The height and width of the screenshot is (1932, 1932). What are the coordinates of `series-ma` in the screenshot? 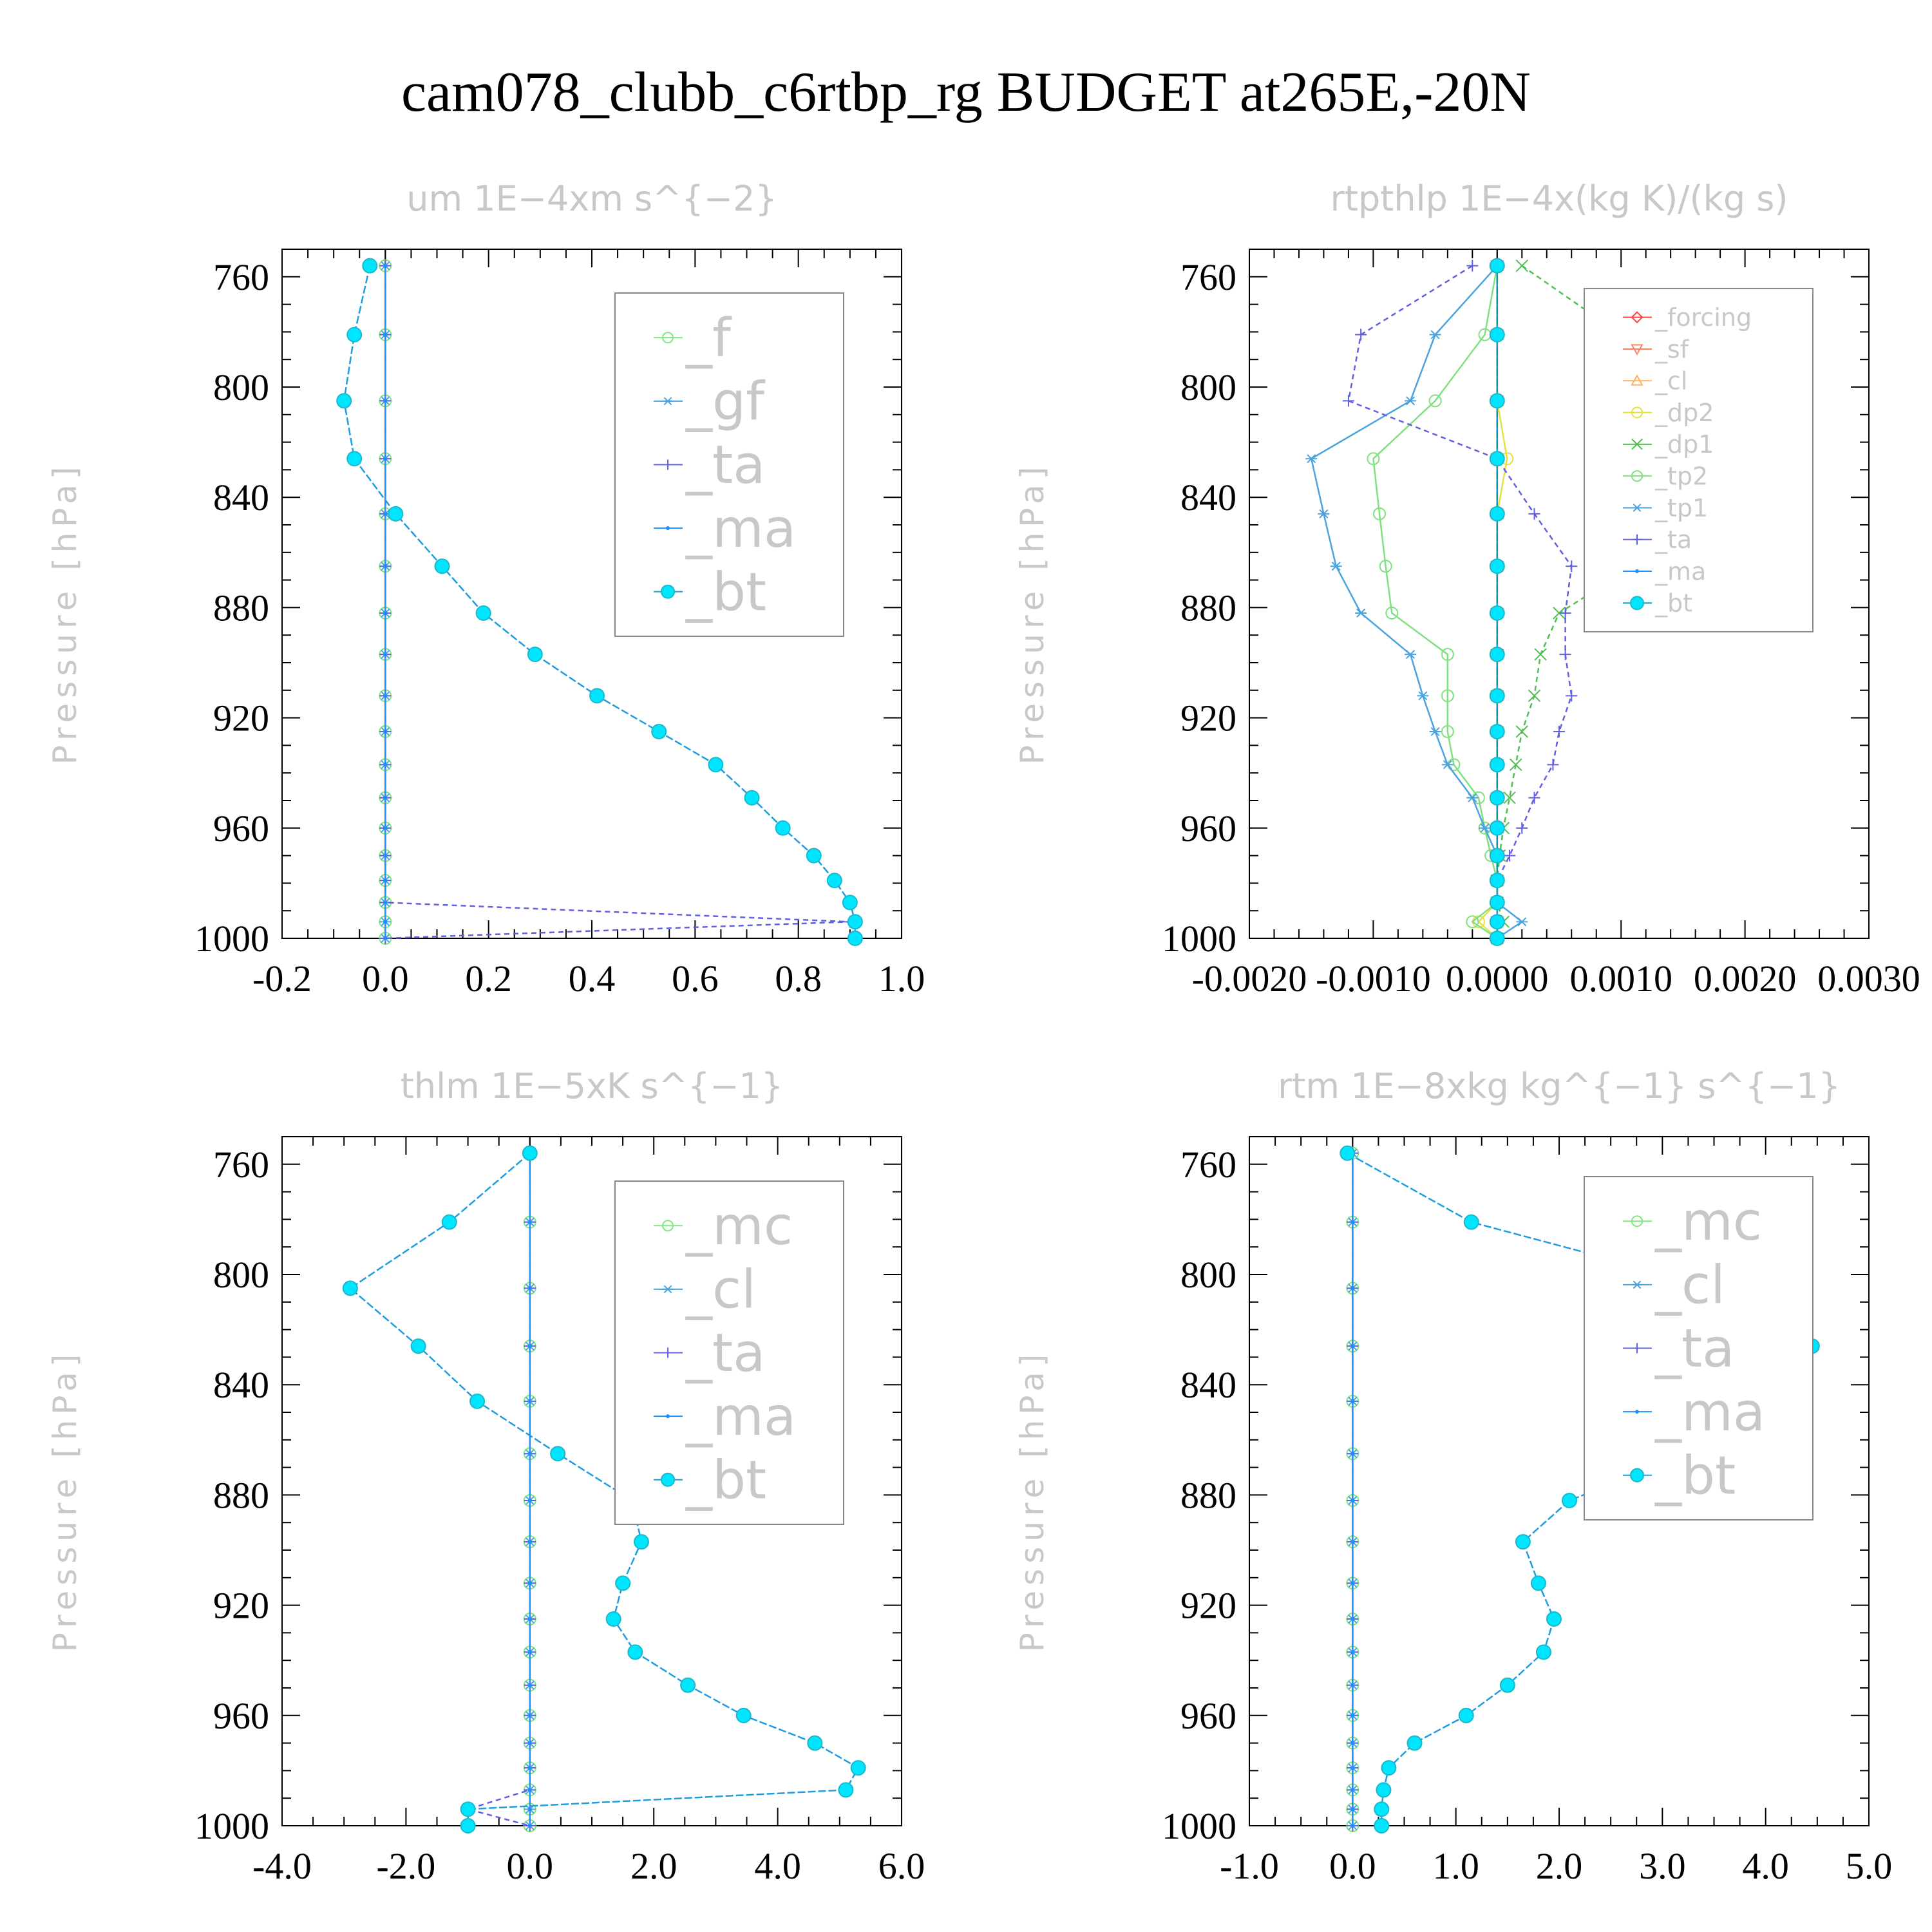 It's located at (529, 1490).